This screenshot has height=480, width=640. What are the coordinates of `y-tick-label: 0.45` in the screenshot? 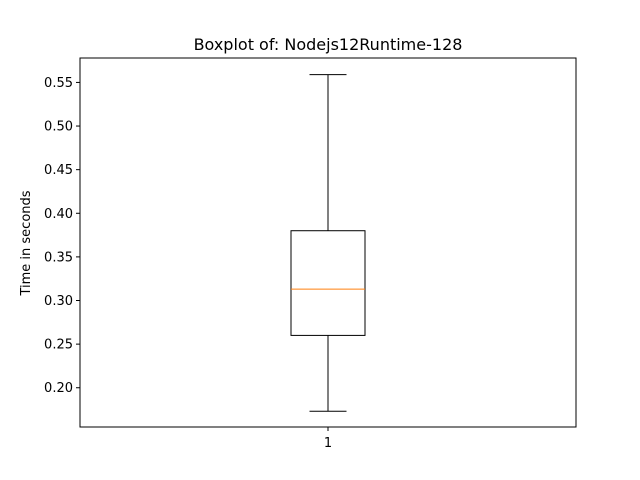 It's located at (58, 170).